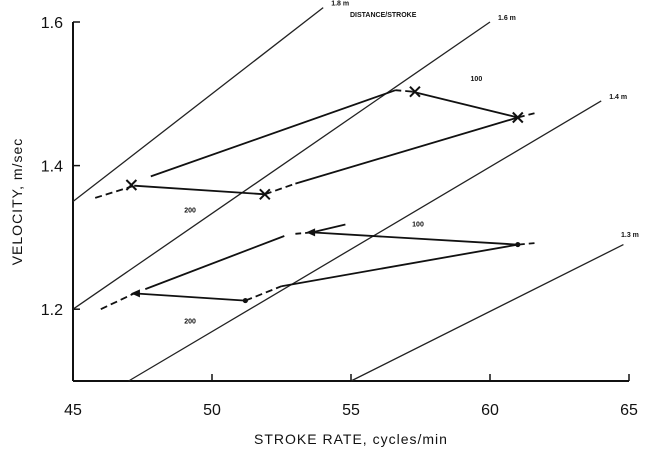  What do you see at coordinates (340, 4) in the screenshot?
I see `iso-line-label: 1.8 m` at bounding box center [340, 4].